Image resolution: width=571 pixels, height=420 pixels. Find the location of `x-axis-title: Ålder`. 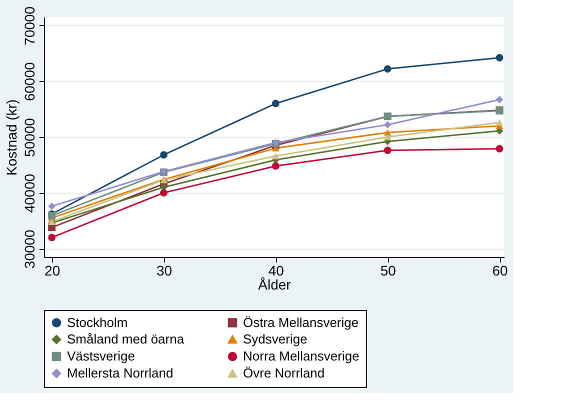

x-axis-title: Ålder is located at coordinates (275, 284).